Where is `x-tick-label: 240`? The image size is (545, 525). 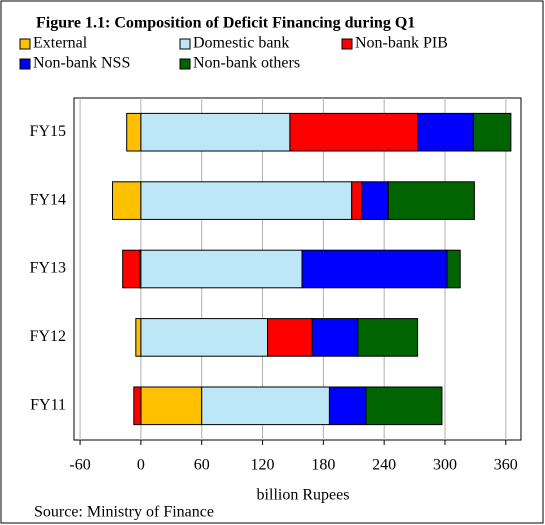 x-tick-label: 240 is located at coordinates (384, 465).